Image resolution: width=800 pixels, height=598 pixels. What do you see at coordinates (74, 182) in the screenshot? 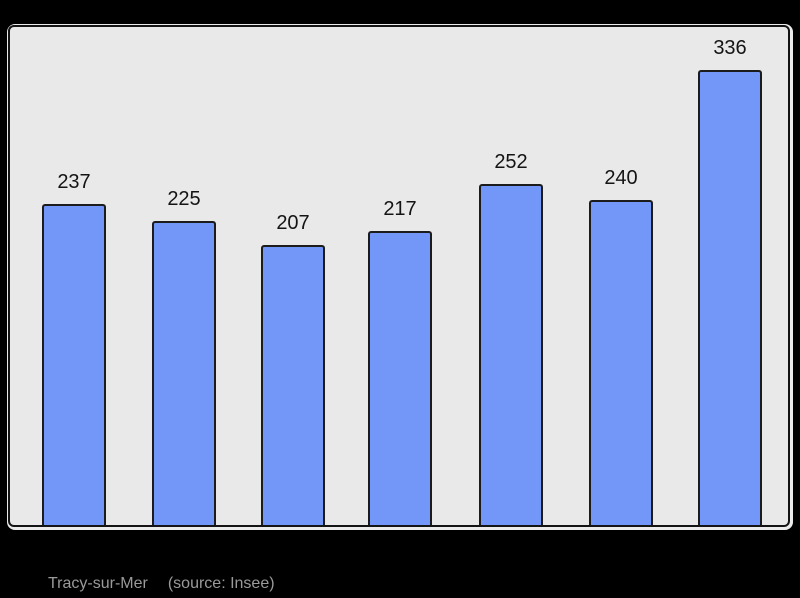
I see `bar-value-label: 237` at bounding box center [74, 182].